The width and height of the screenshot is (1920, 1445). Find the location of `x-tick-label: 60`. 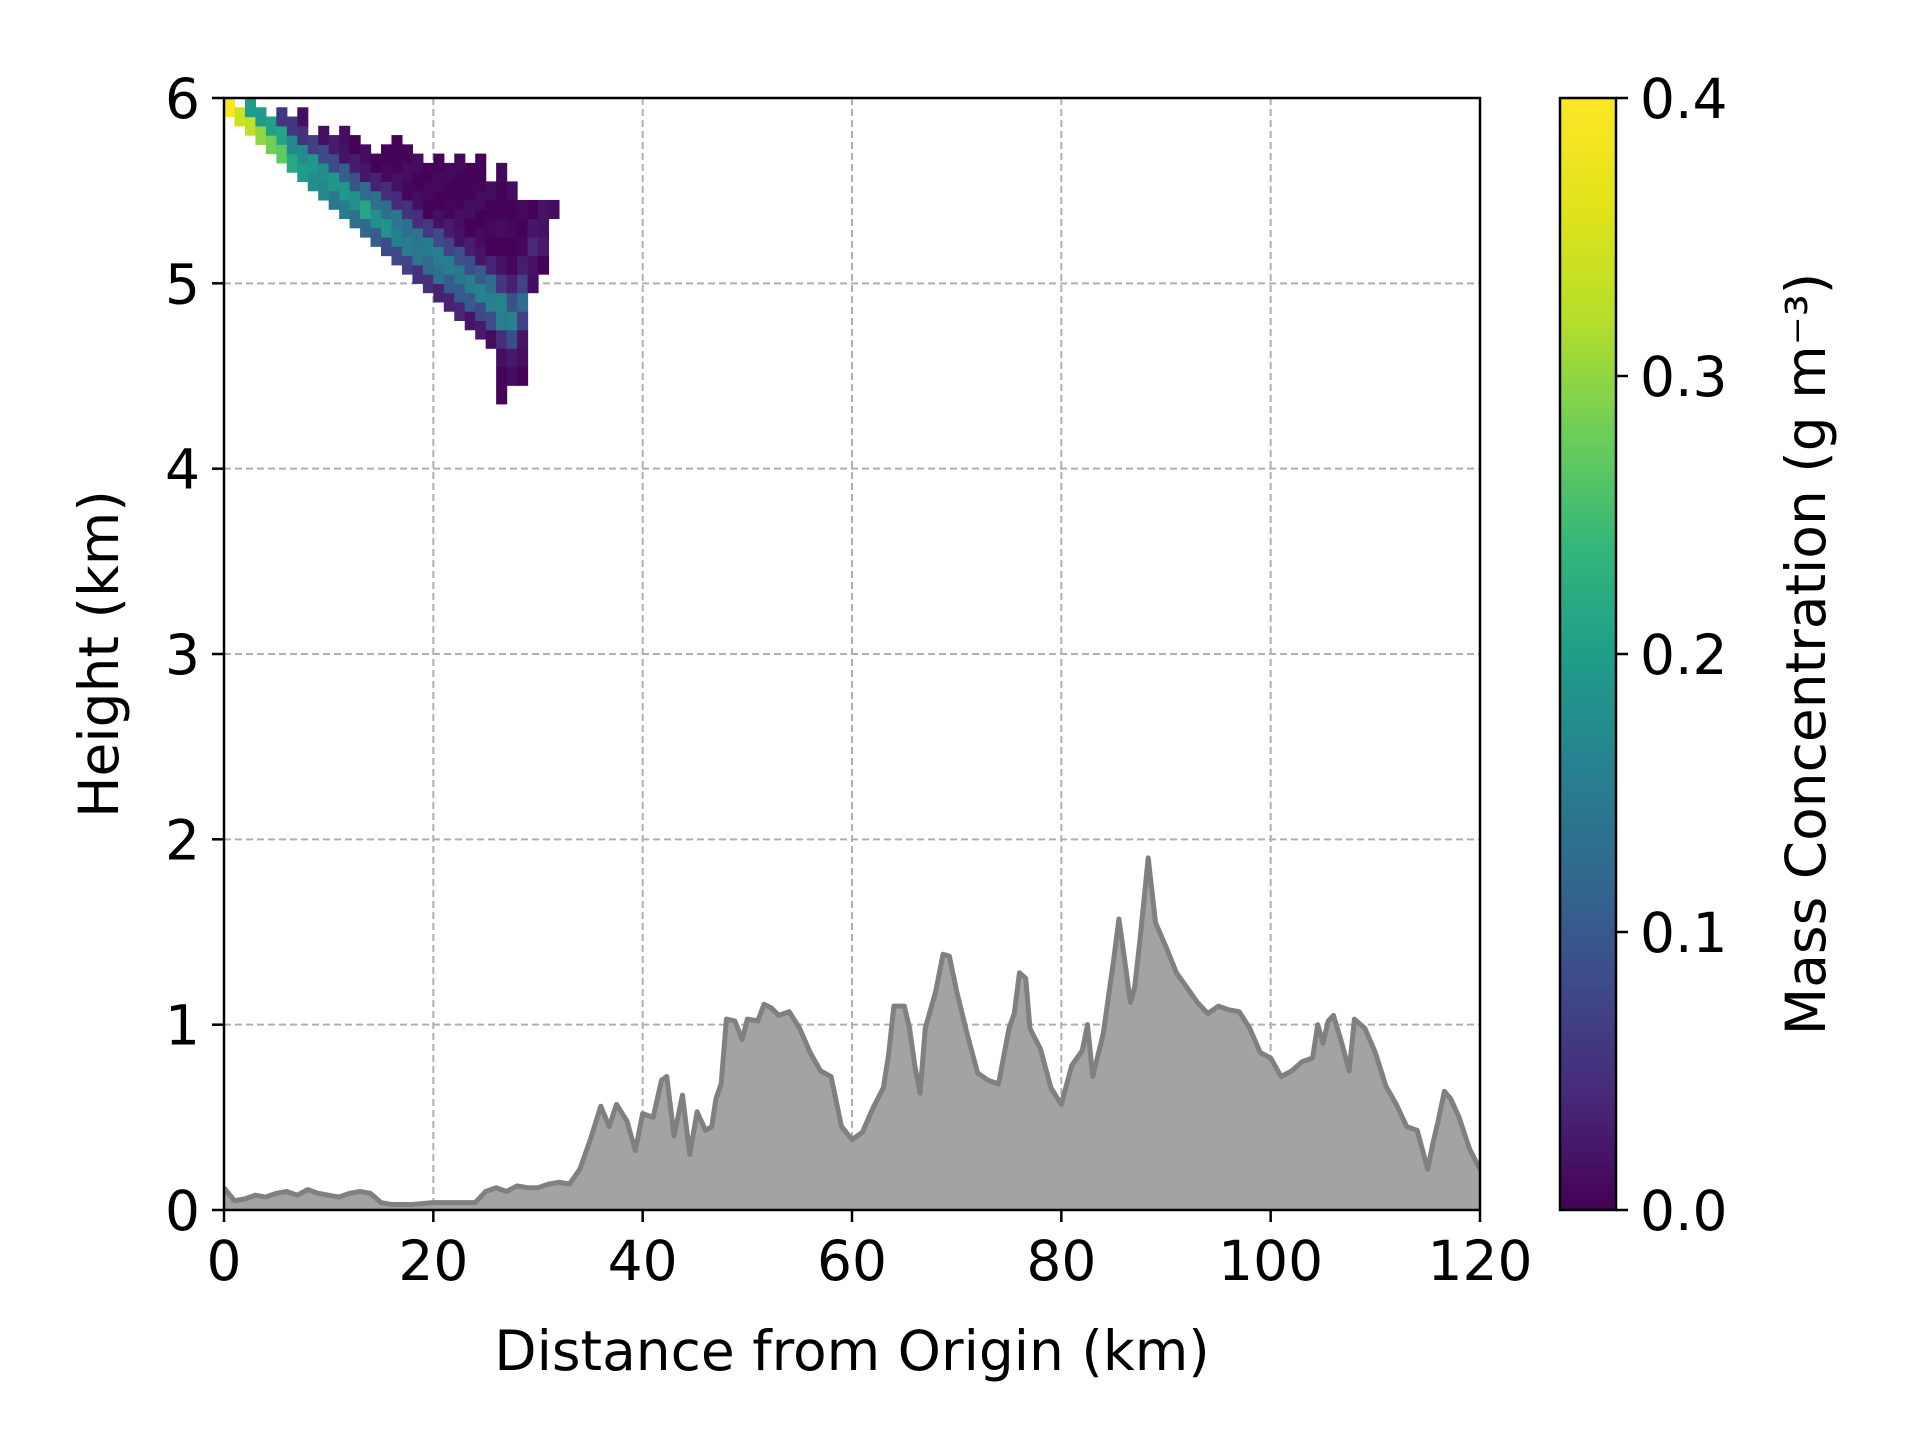

x-tick-label: 60 is located at coordinates (852, 1261).